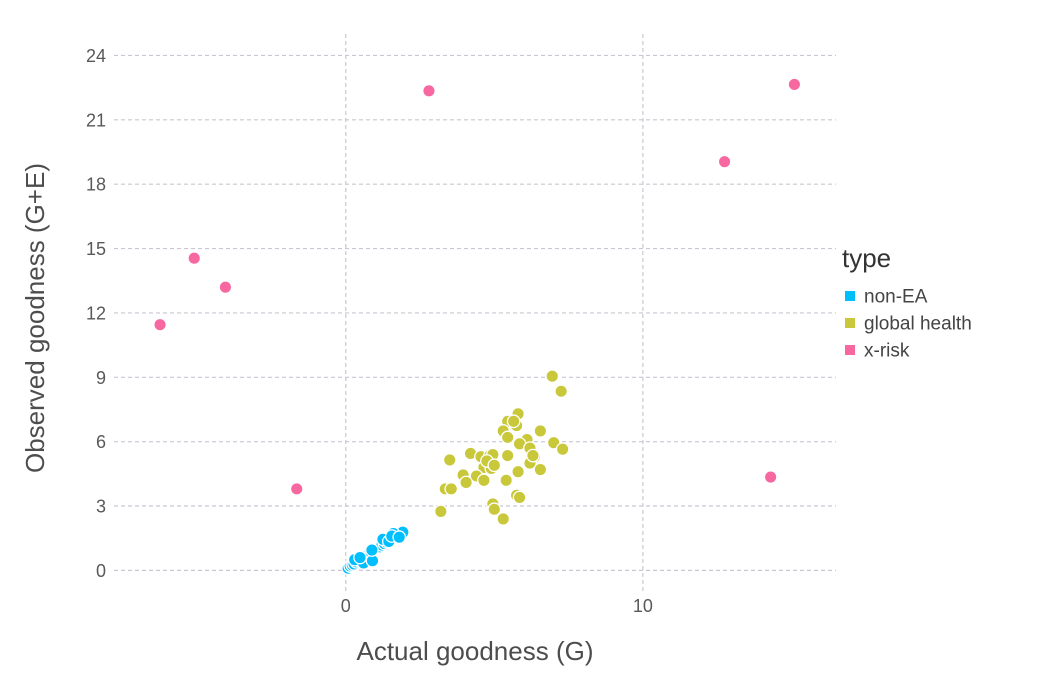  What do you see at coordinates (96, 56) in the screenshot?
I see `y-tick-label: 24` at bounding box center [96, 56].